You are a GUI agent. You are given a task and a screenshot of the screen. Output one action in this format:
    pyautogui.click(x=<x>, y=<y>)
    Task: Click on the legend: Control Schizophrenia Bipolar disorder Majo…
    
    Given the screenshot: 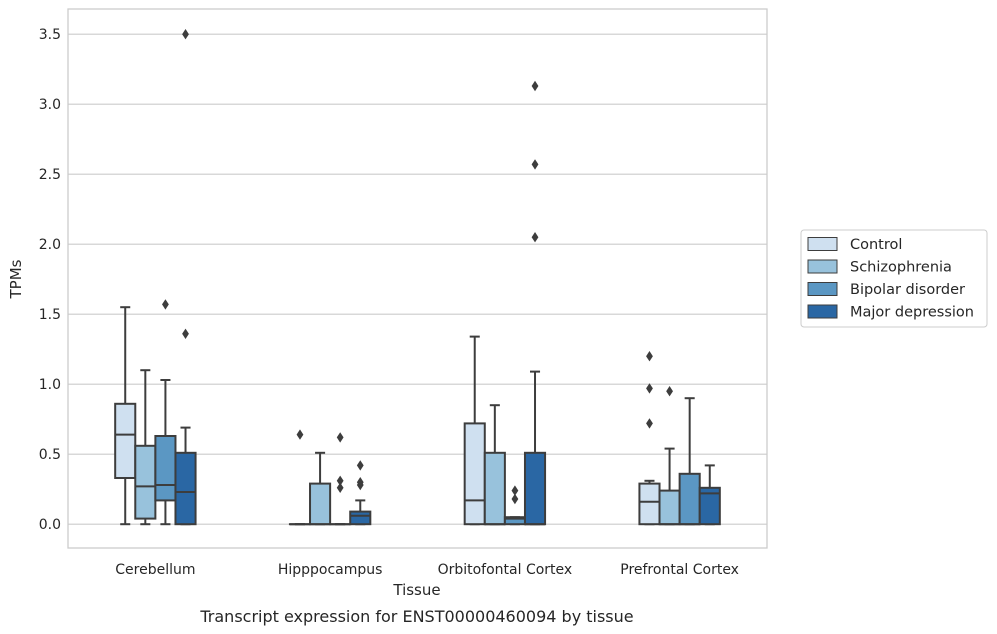 What is the action you would take?
    pyautogui.click(x=894, y=278)
    